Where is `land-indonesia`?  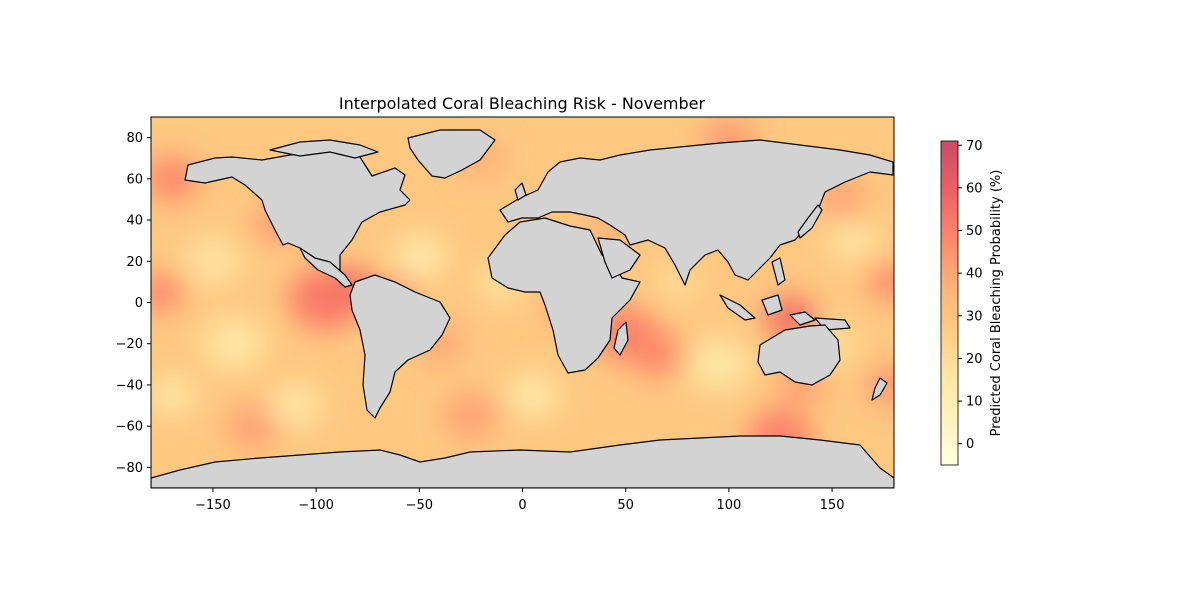 land-indonesia is located at coordinates (785, 312).